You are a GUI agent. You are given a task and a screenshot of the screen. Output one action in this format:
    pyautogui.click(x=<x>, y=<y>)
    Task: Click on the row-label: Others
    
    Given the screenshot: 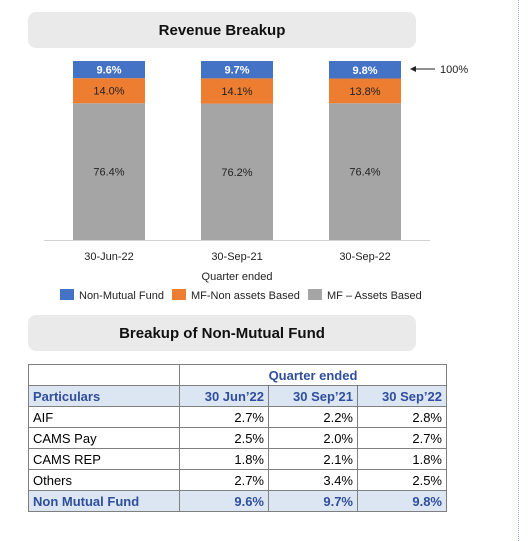 What is the action you would take?
    pyautogui.click(x=104, y=480)
    